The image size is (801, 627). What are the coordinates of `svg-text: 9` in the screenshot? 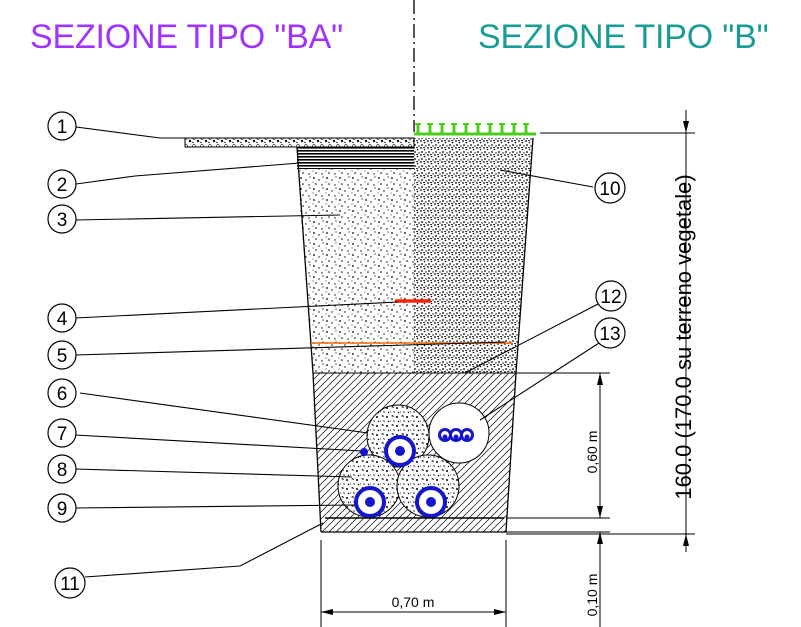 It's located at (62, 509).